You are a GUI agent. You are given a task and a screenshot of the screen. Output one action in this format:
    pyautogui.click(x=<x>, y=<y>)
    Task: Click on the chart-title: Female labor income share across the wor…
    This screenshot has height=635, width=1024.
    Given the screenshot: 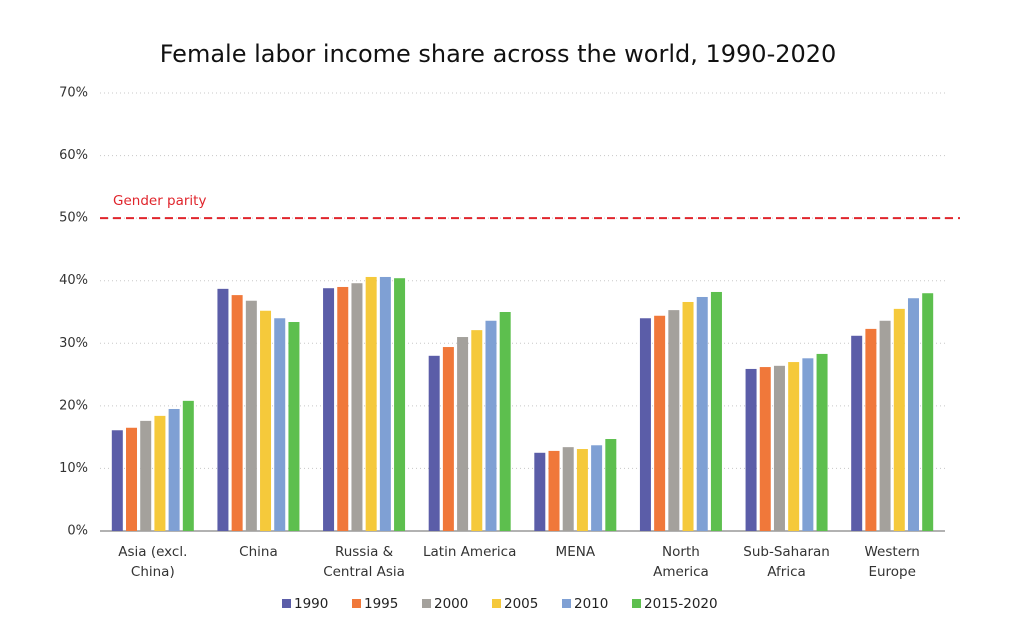 What is the action you would take?
    pyautogui.click(x=498, y=54)
    